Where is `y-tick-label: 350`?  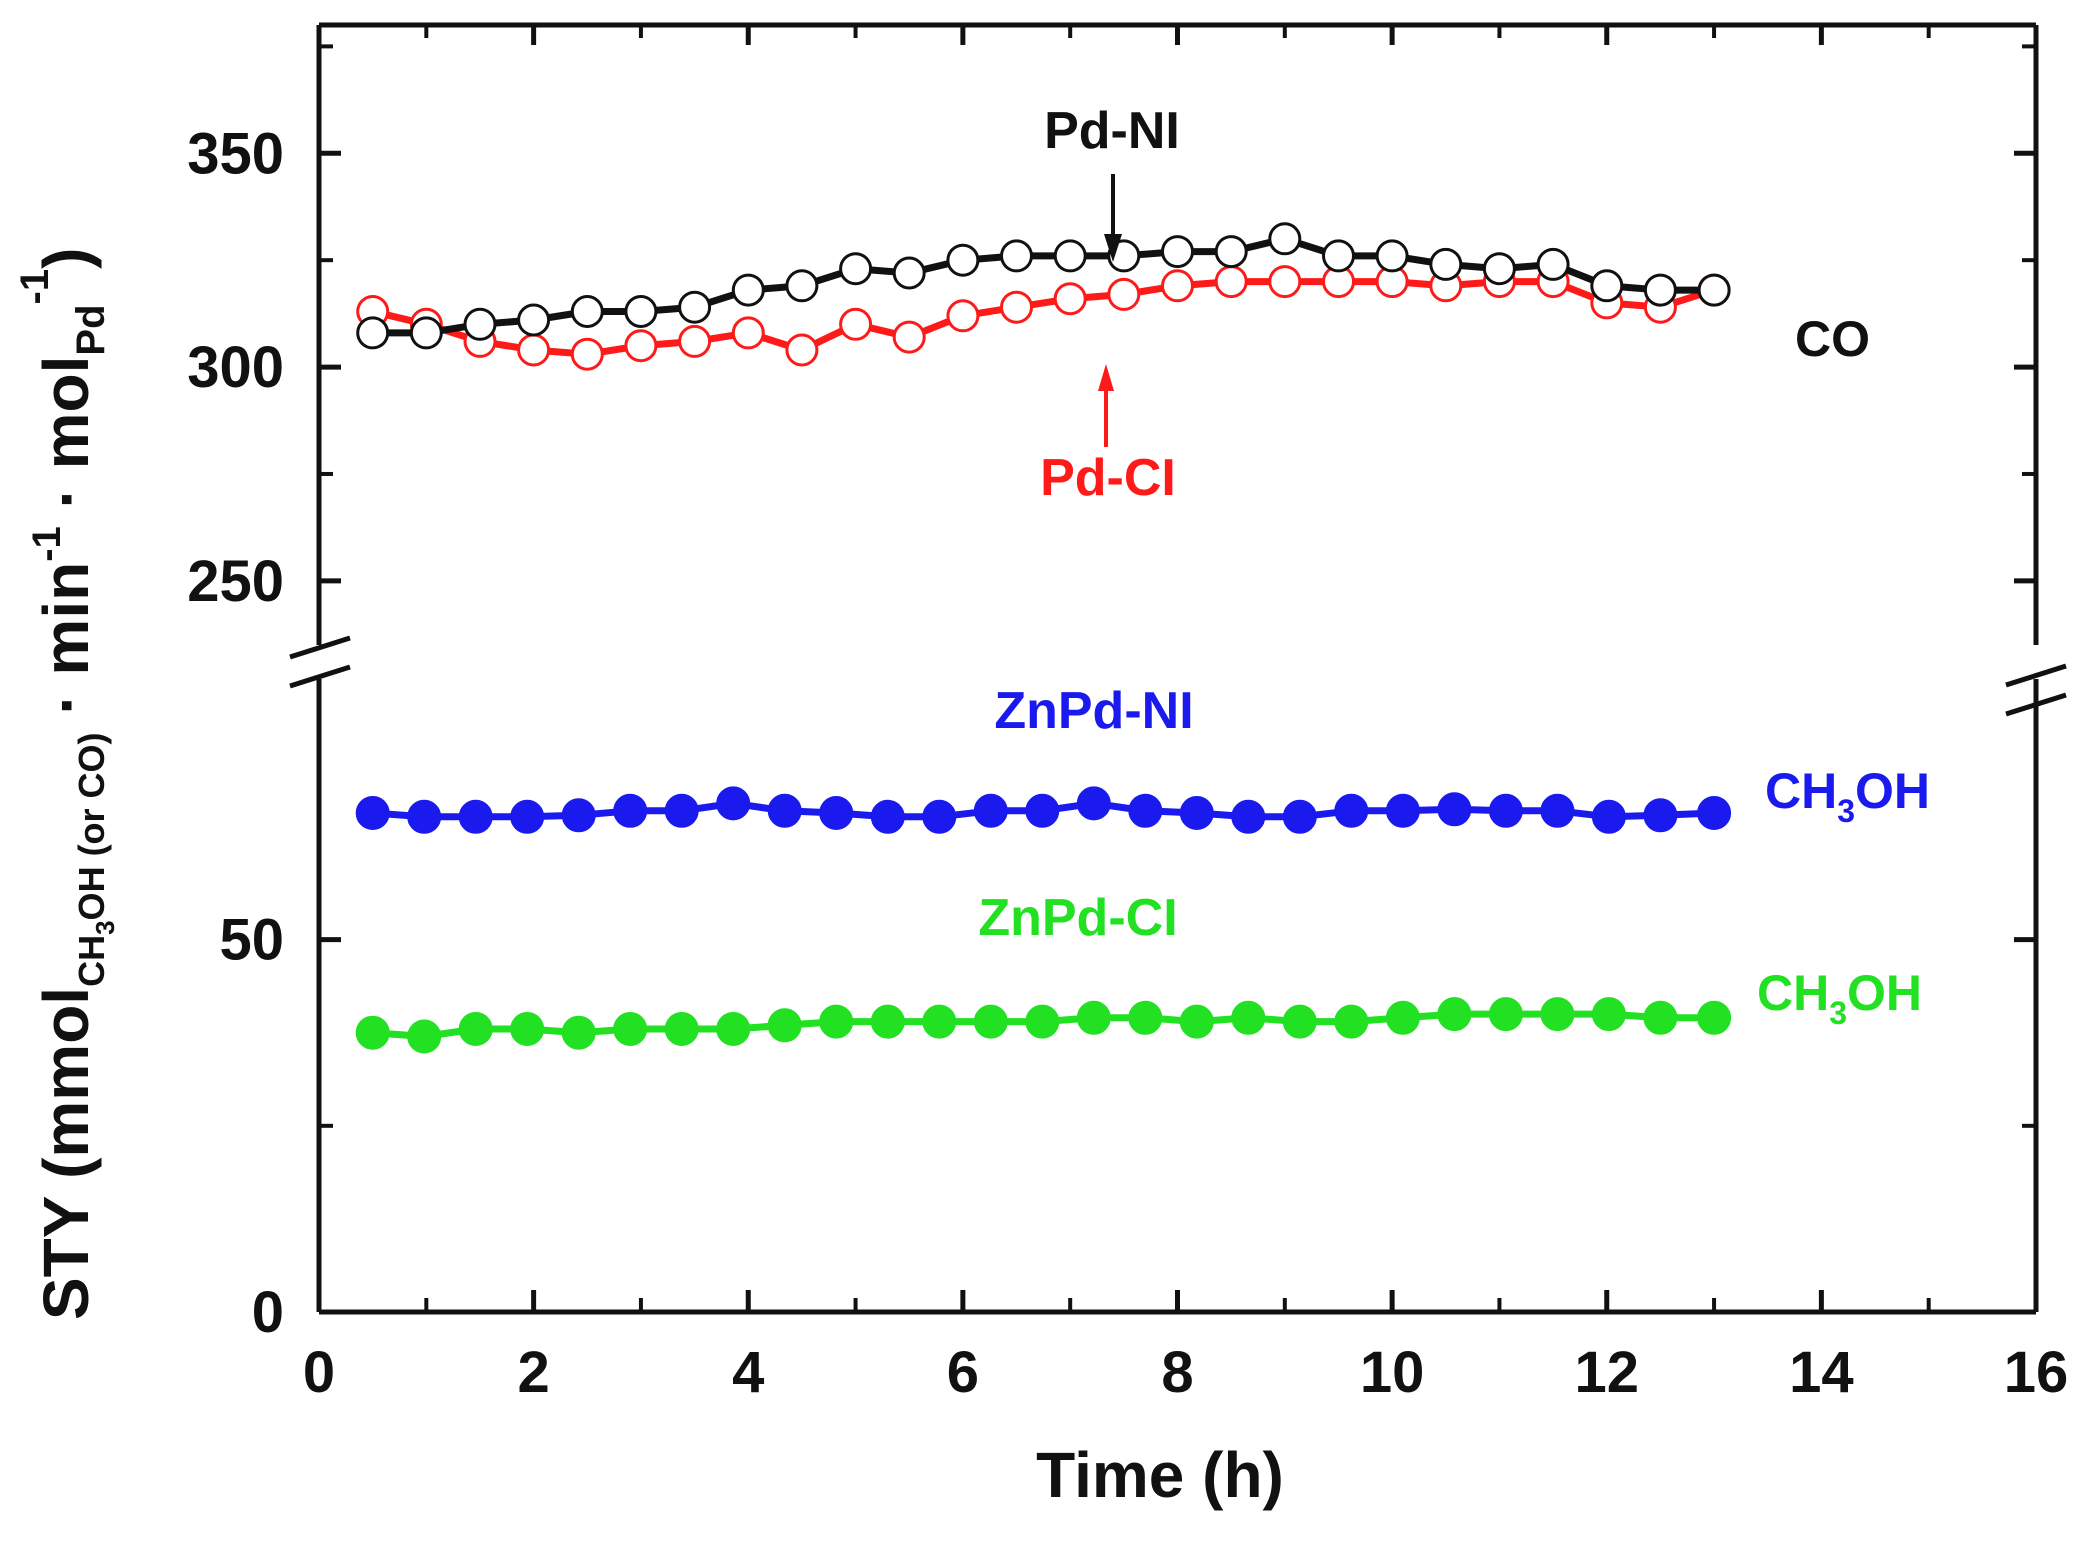 y-tick-label: 350 is located at coordinates (235, 153).